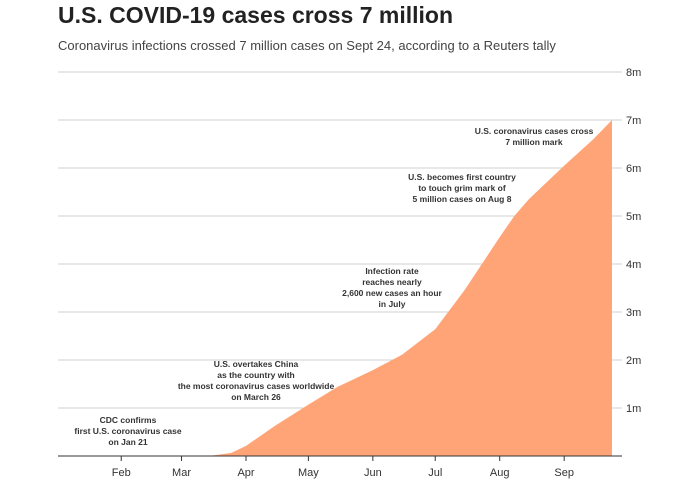 This screenshot has width=680, height=494. I want to click on y-tick-label-7: 8m, so click(633, 73).